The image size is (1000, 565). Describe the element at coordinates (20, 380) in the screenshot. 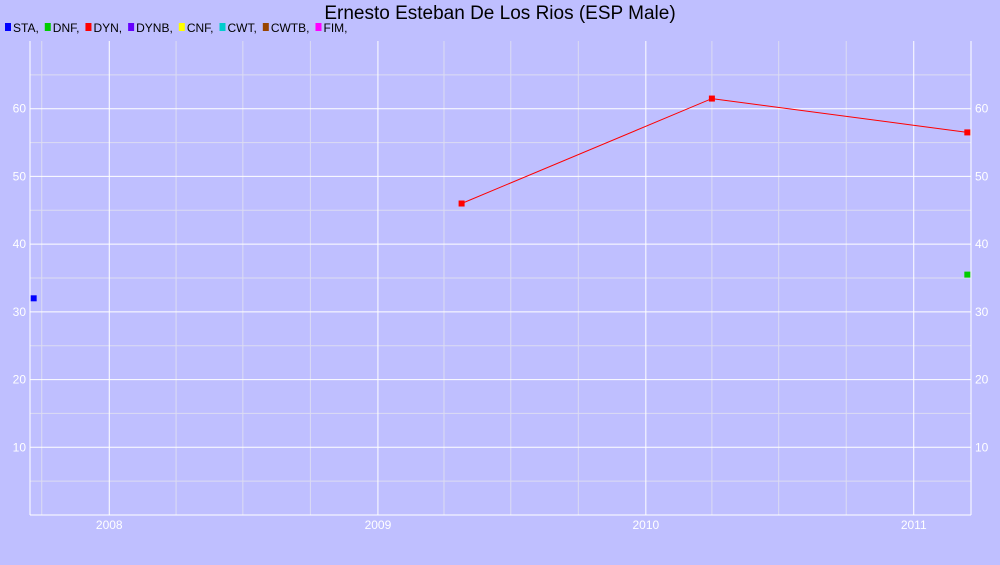

I see `y-tick-label-left: 20` at that location.